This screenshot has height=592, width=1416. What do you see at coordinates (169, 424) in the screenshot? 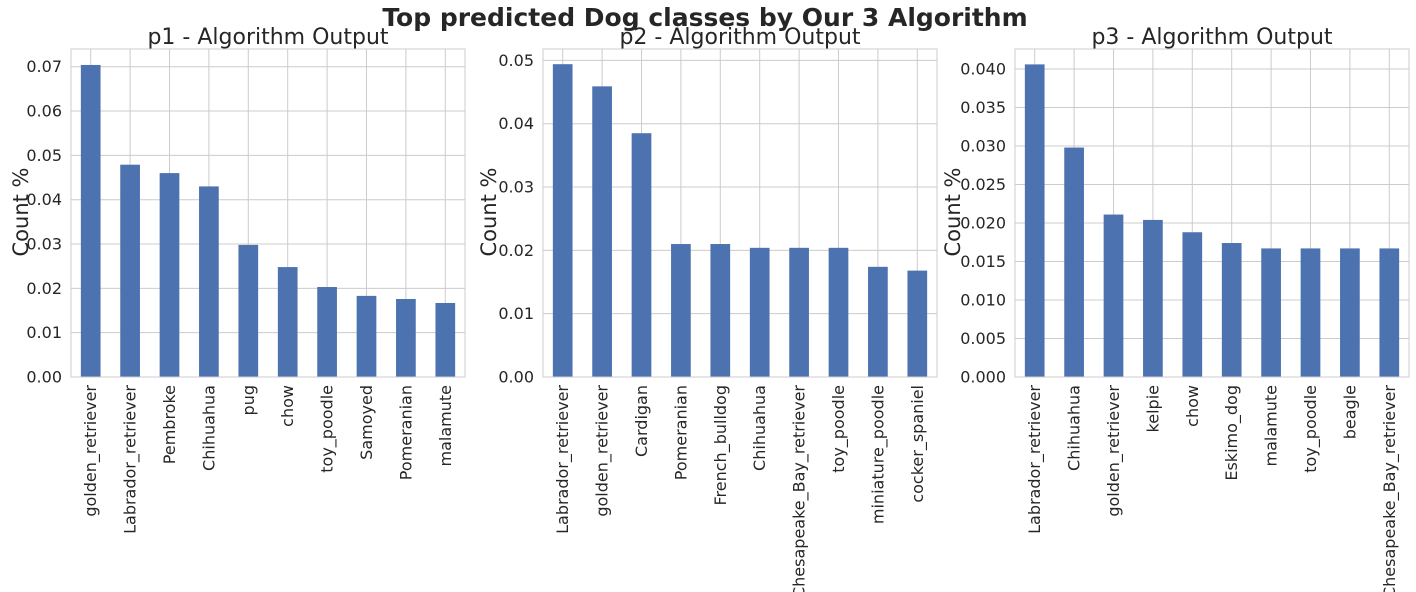
I see `x-tick-label: Pembroke` at bounding box center [169, 424].